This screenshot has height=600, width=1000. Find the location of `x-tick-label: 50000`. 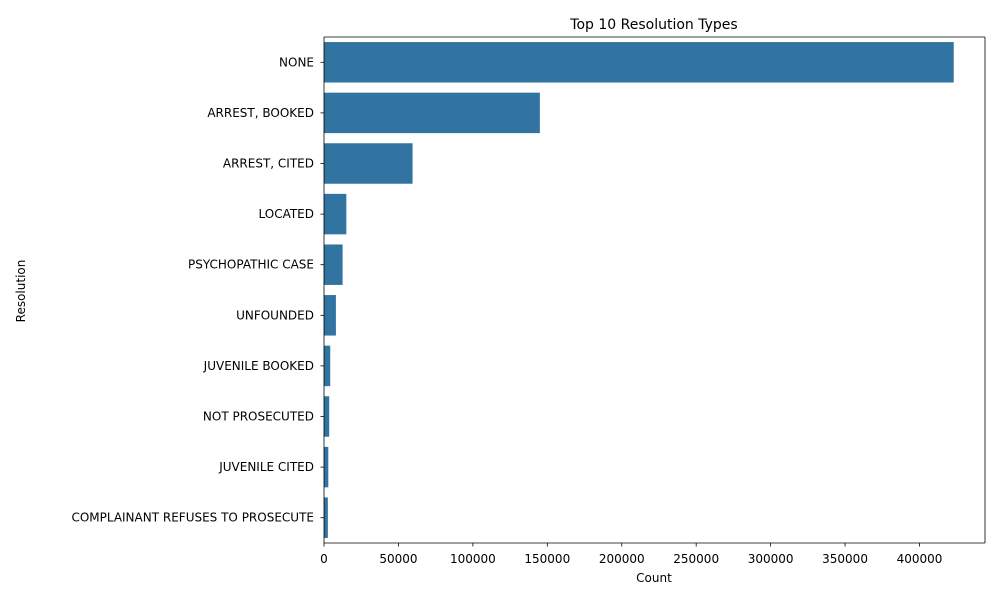

x-tick-label: 50000 is located at coordinates (398, 559).